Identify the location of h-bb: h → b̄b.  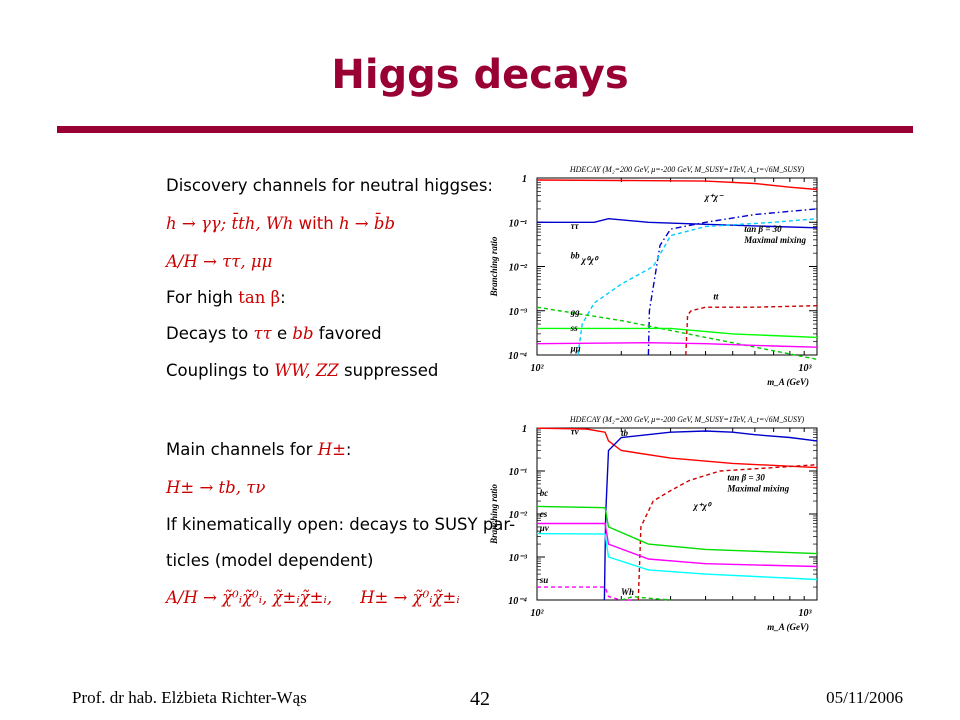
(367, 223).